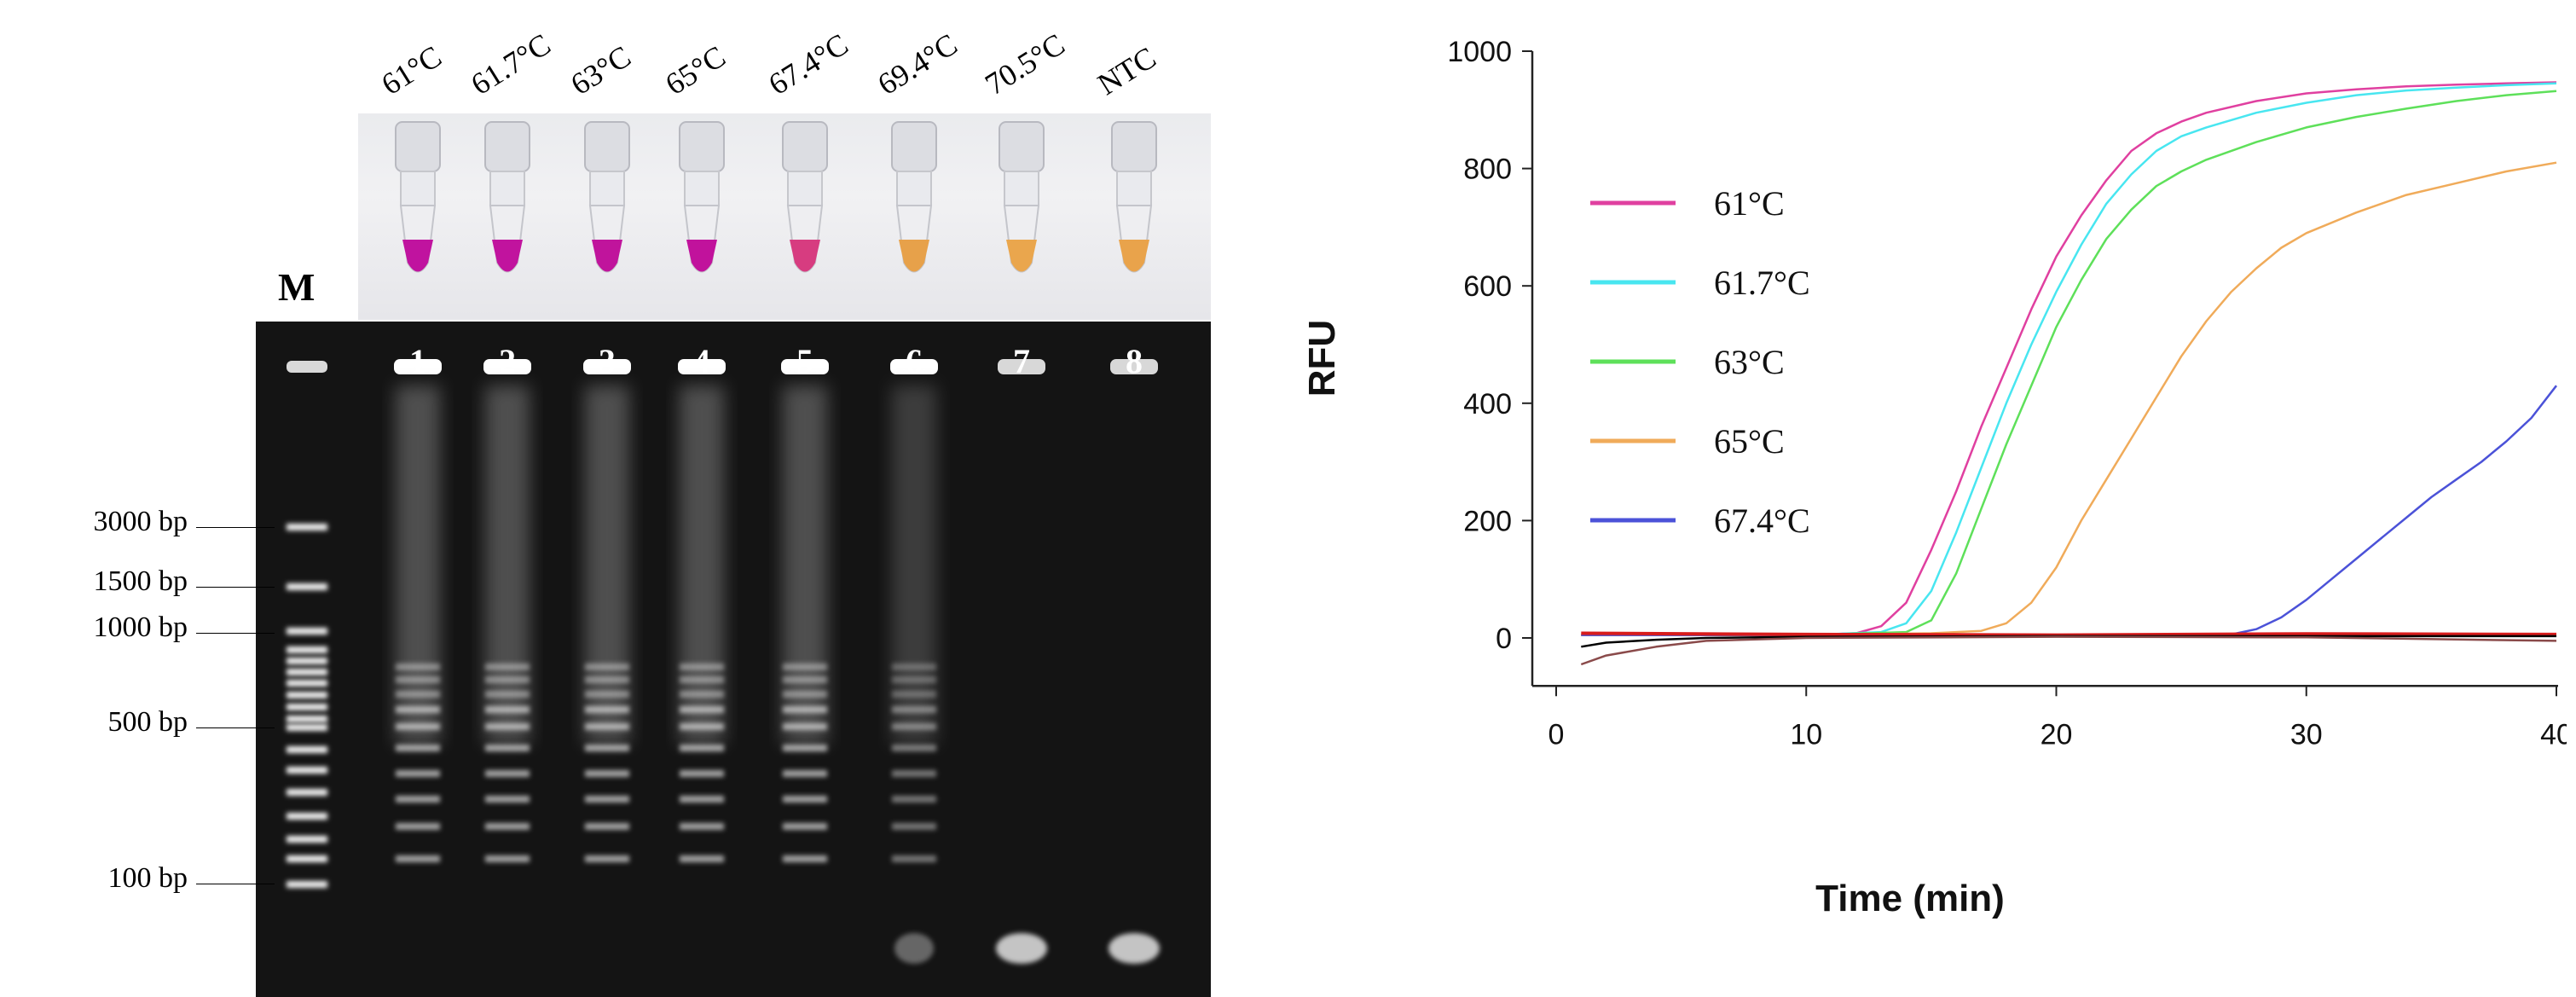 Image resolution: width=2576 pixels, height=997 pixels. What do you see at coordinates (1749, 362) in the screenshot?
I see `legend-label: 63°C` at bounding box center [1749, 362].